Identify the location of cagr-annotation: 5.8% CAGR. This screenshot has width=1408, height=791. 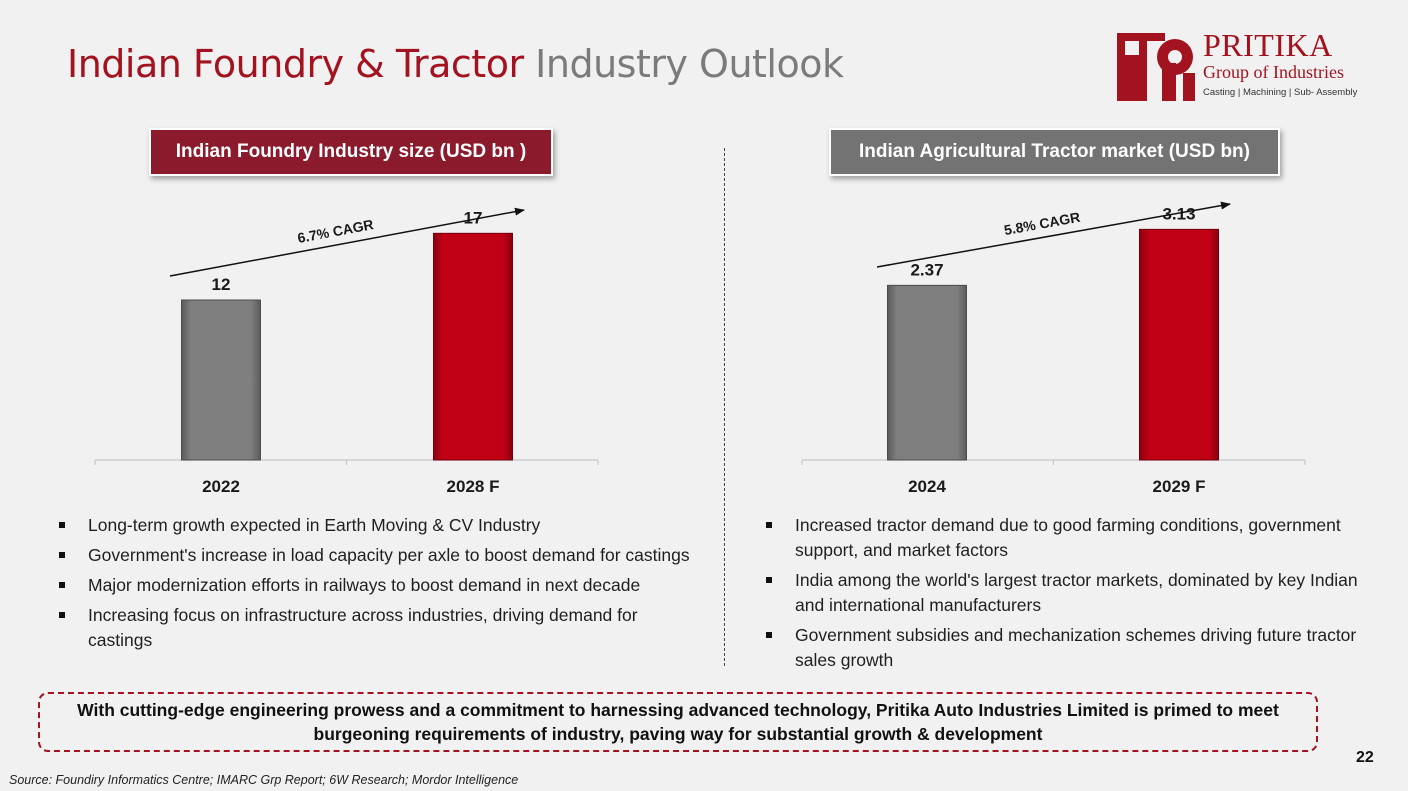
(1042, 223).